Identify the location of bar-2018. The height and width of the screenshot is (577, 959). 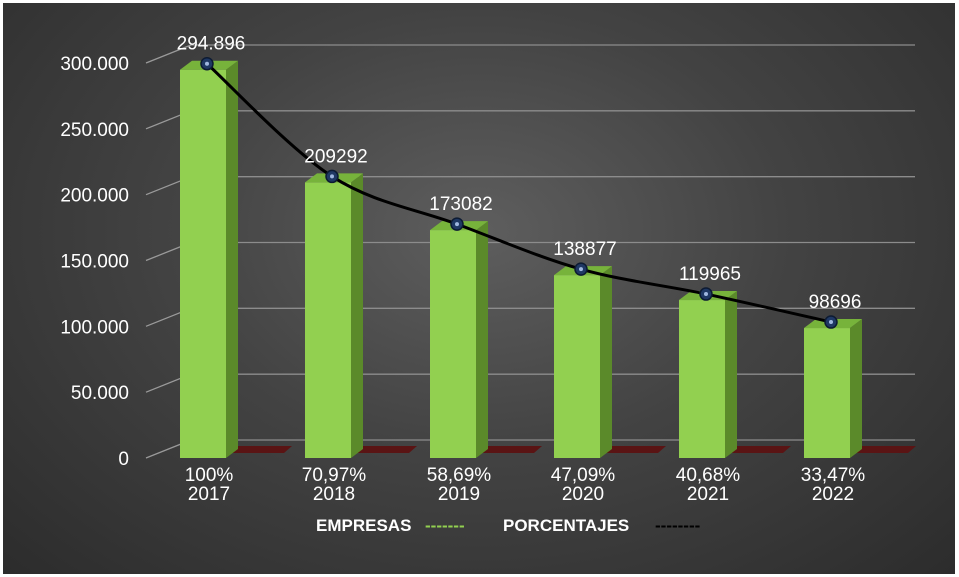
(334, 316).